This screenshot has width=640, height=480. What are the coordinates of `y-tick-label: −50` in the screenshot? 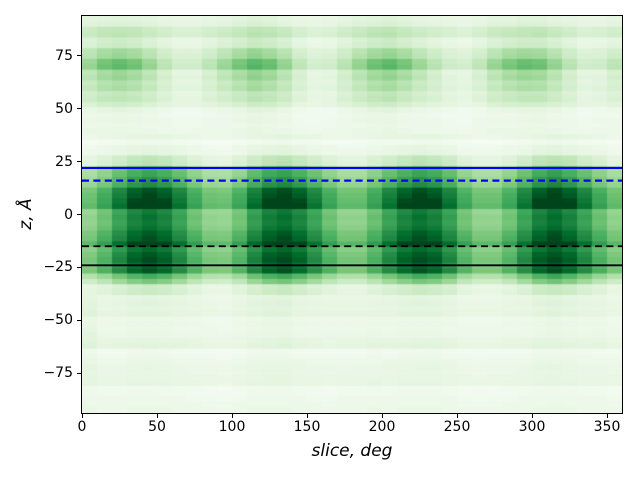 It's located at (58, 320).